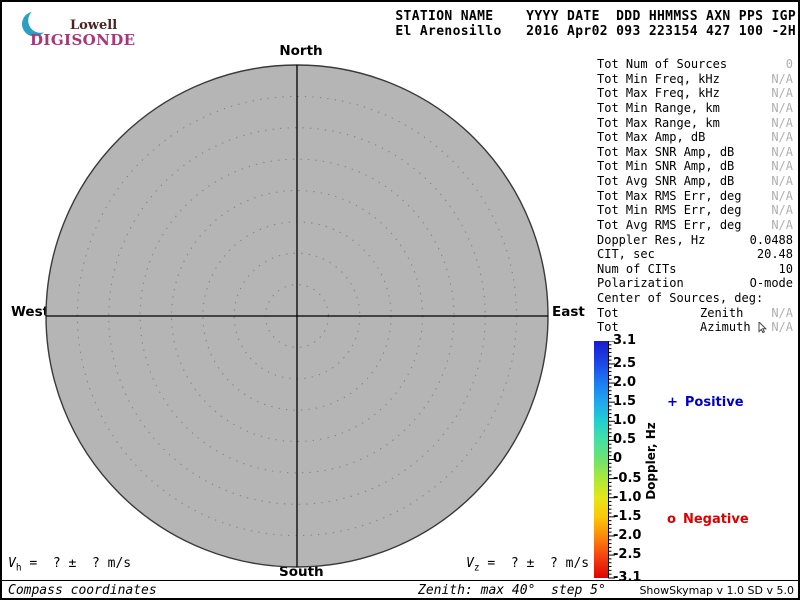 This screenshot has height=600, width=800. What do you see at coordinates (18, 568) in the screenshot?
I see `vh-subscript: h` at bounding box center [18, 568].